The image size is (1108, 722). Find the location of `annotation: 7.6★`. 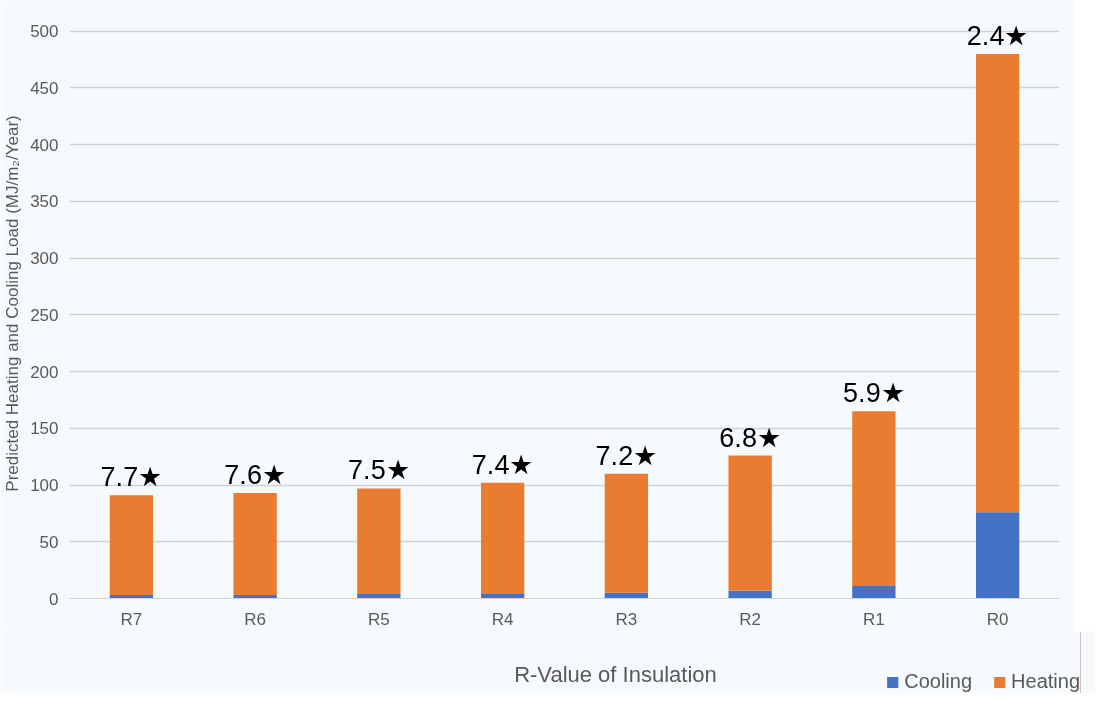

annotation: 7.6★ is located at coordinates (255, 474).